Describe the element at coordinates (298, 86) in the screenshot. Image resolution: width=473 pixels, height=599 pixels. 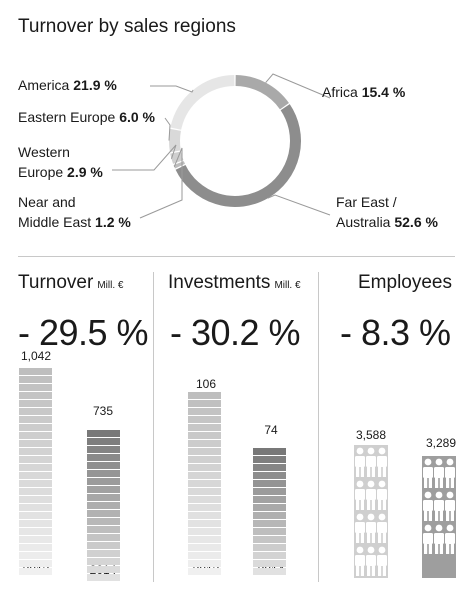
I see `leader-line-africa` at that location.